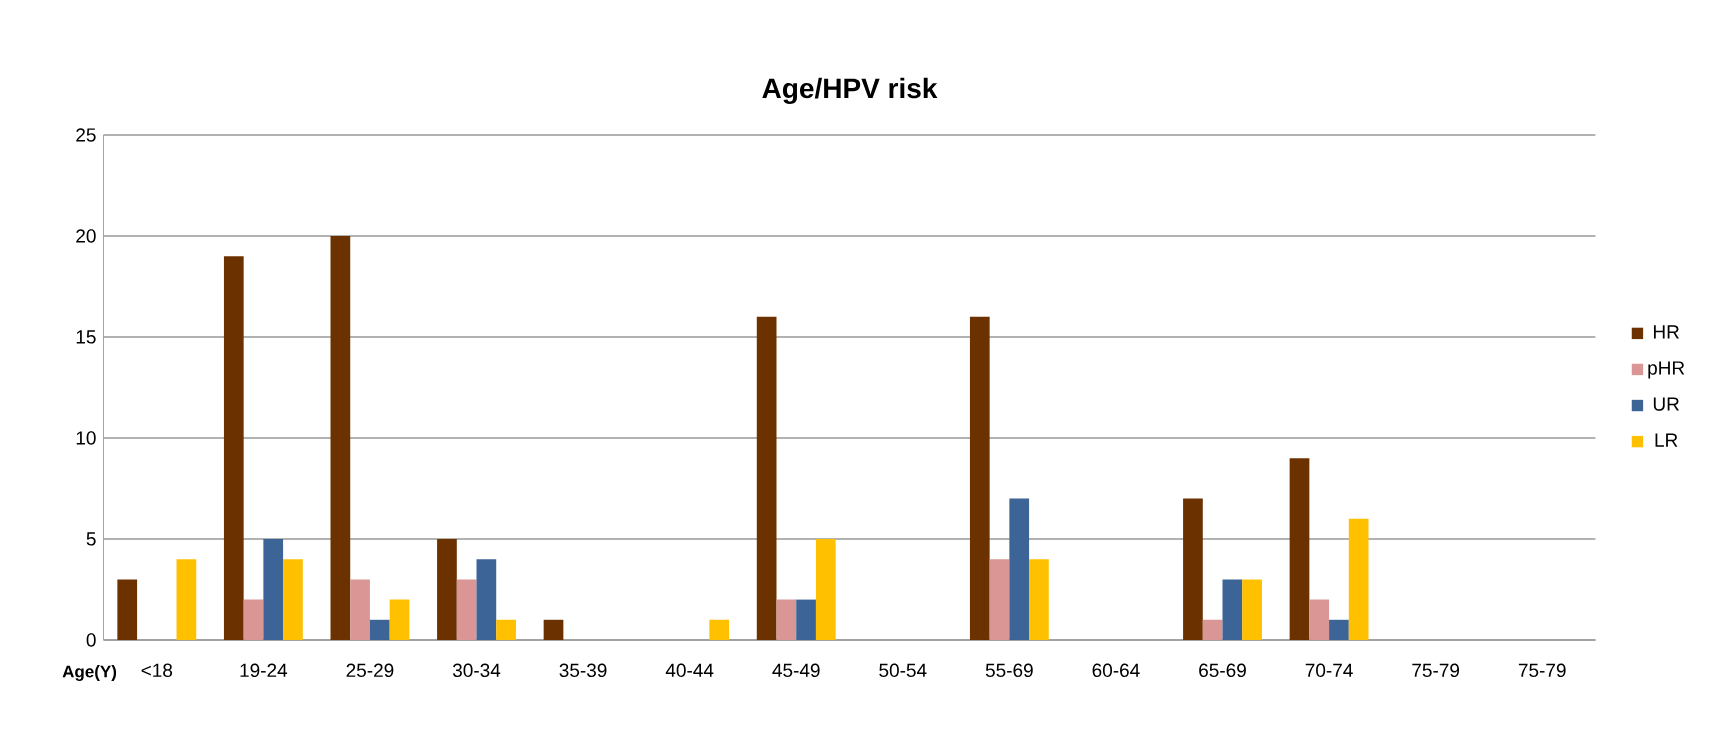 This screenshot has height=733, width=1709. I want to click on x-tick-label: 65-69, so click(1222, 670).